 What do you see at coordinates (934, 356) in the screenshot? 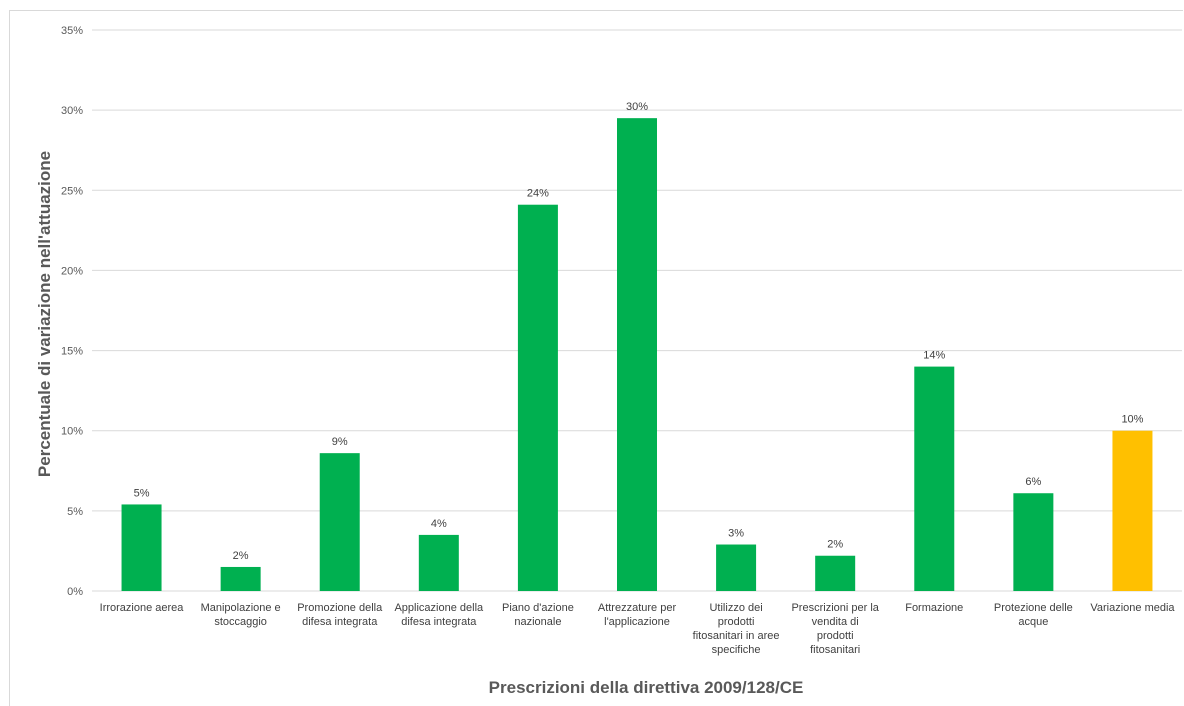
I see `data-label: 14%` at bounding box center [934, 356].